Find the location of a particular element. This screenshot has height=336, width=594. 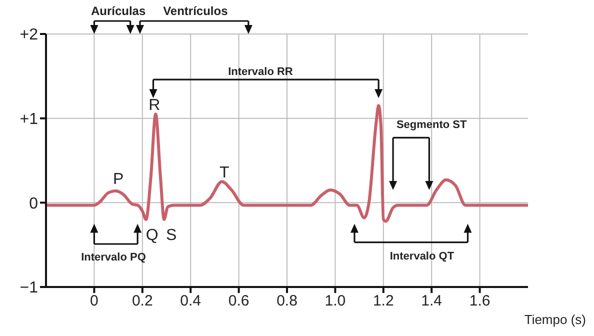

annotation: Intervalo RR is located at coordinates (260, 72).